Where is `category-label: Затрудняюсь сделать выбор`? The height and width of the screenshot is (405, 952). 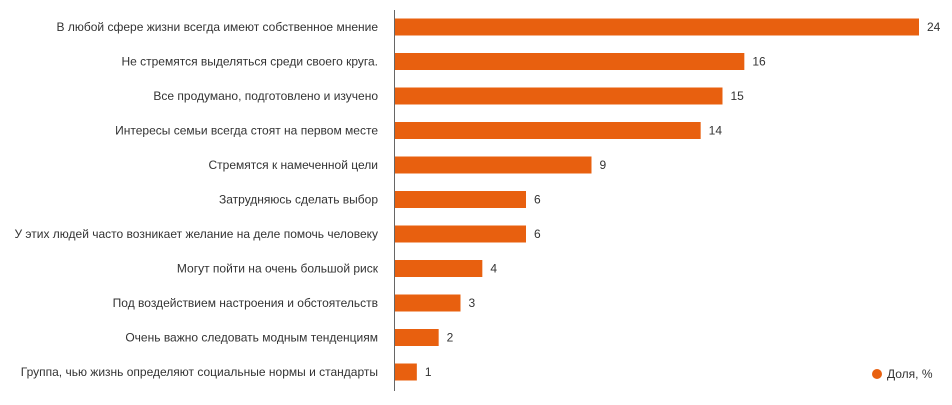
category-label: Затрудняюсь сделать выбор is located at coordinates (298, 200).